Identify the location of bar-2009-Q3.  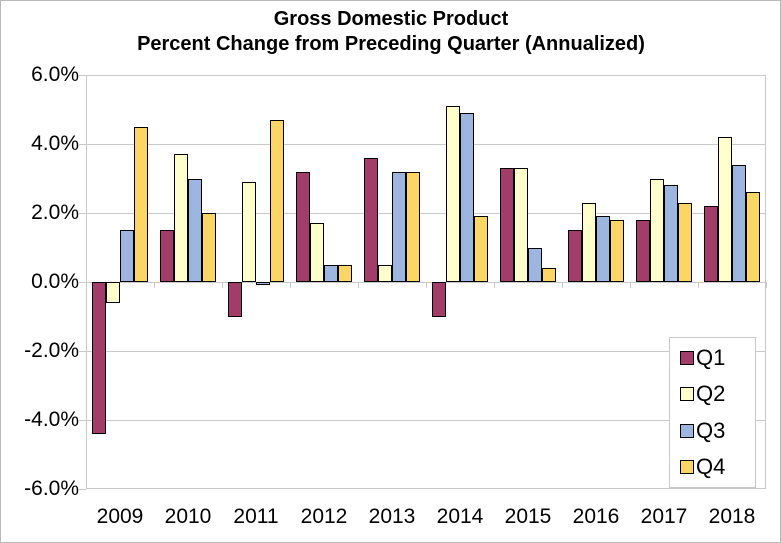
(127, 256).